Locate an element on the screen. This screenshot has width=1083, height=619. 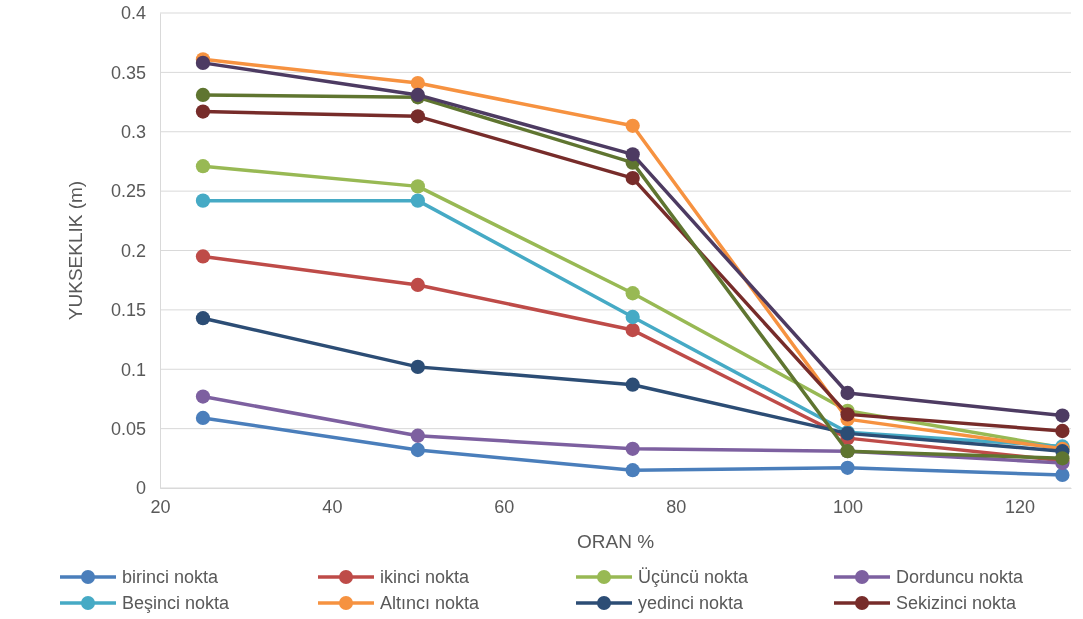
y-tick-label: 0.3 is located at coordinates (133, 132).